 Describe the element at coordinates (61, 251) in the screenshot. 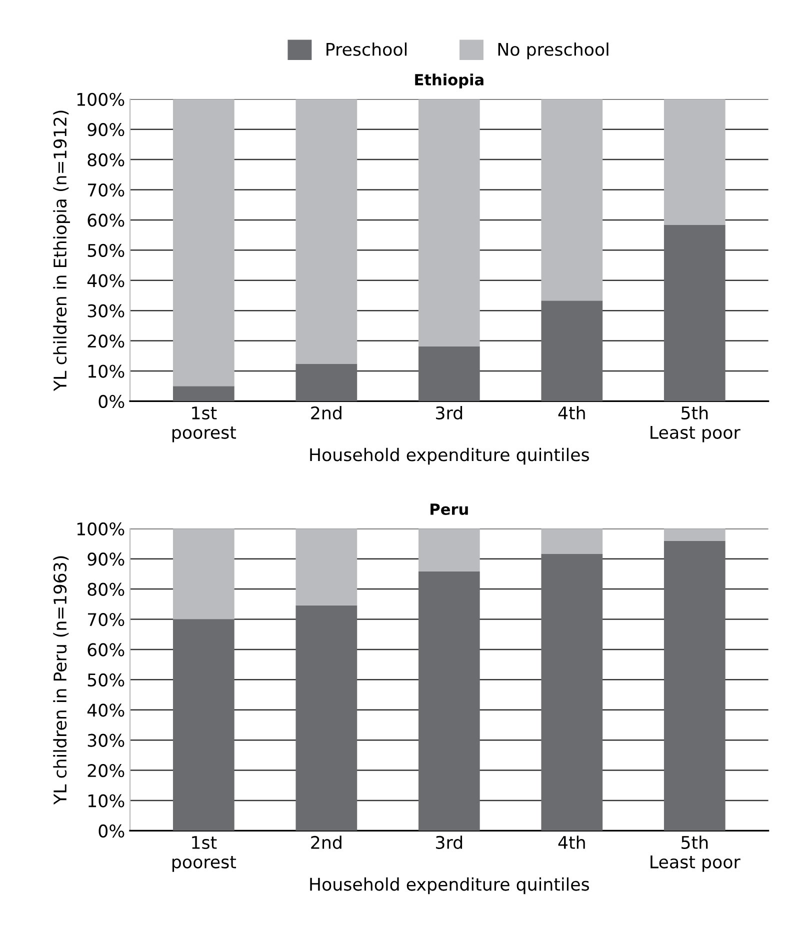

I see `y-axis-title: YL children in Ethiopia (n=1912)` at that location.